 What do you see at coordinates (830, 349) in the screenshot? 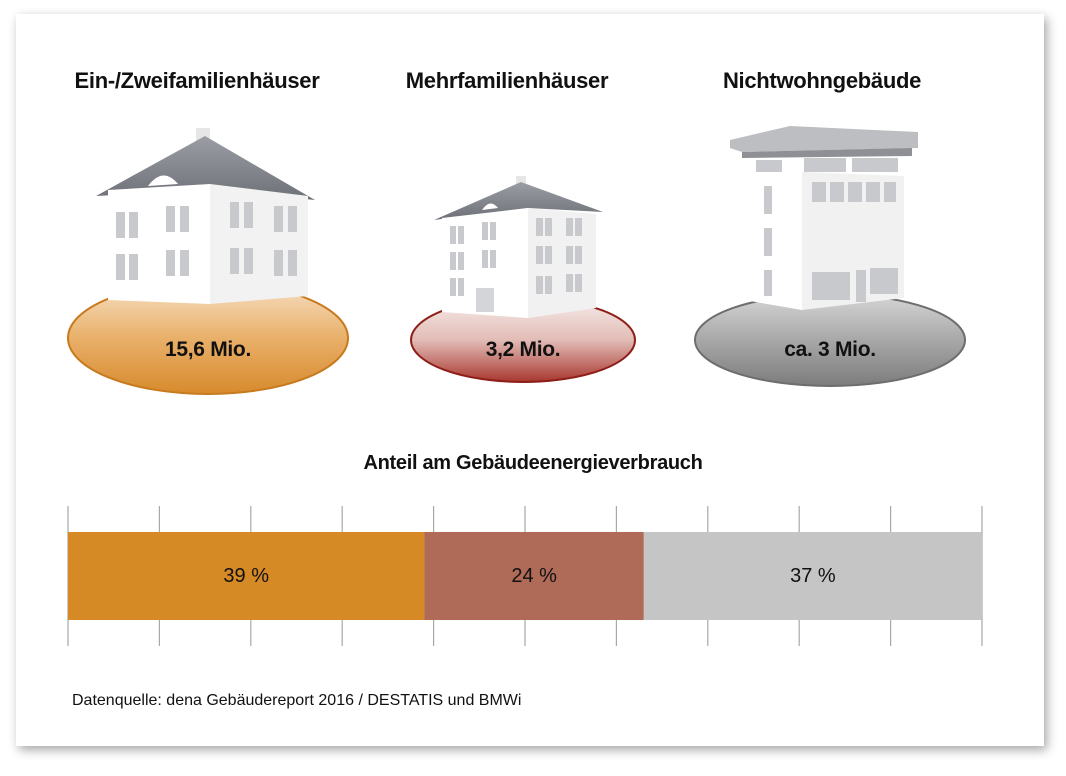
I see `building-count-office: ca. 3 Mio.` at bounding box center [830, 349].